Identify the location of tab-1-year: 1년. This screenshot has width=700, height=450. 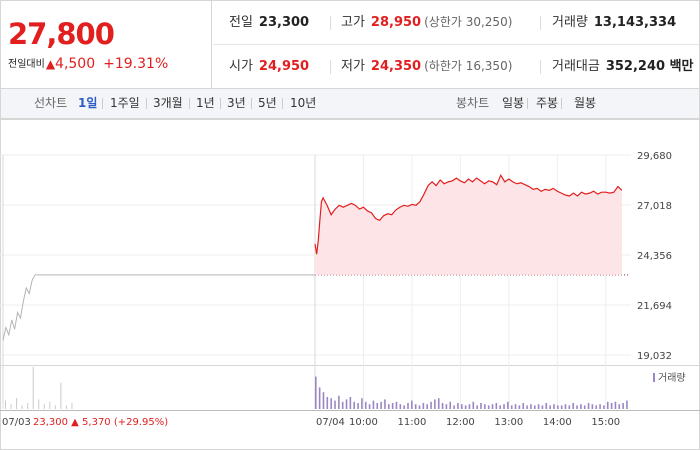
(205, 103).